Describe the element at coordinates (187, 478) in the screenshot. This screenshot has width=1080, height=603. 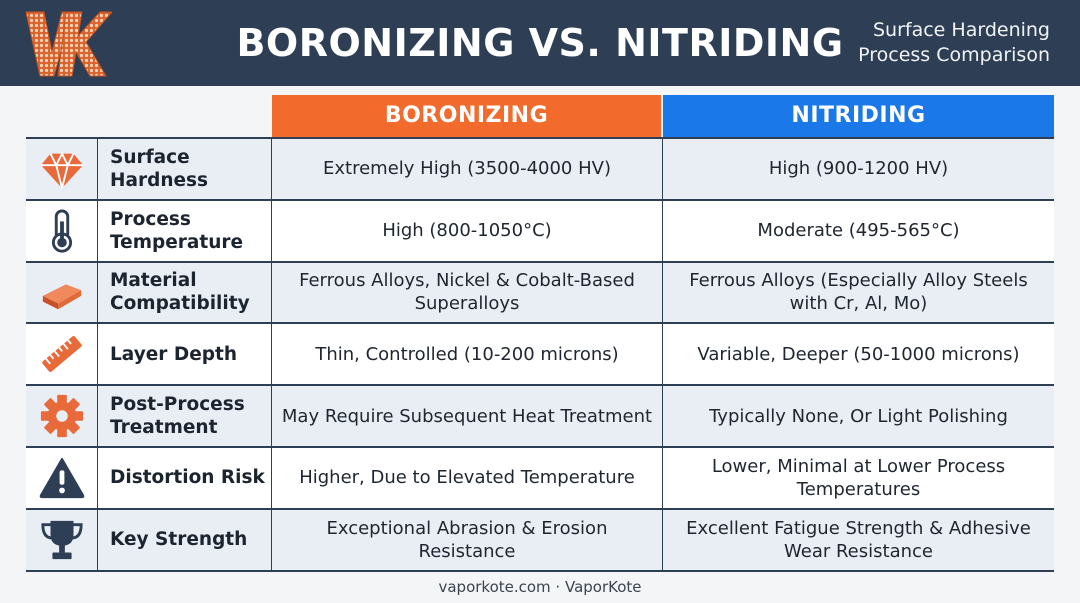
I see `row-label-line-1: Distortion Risk` at that location.